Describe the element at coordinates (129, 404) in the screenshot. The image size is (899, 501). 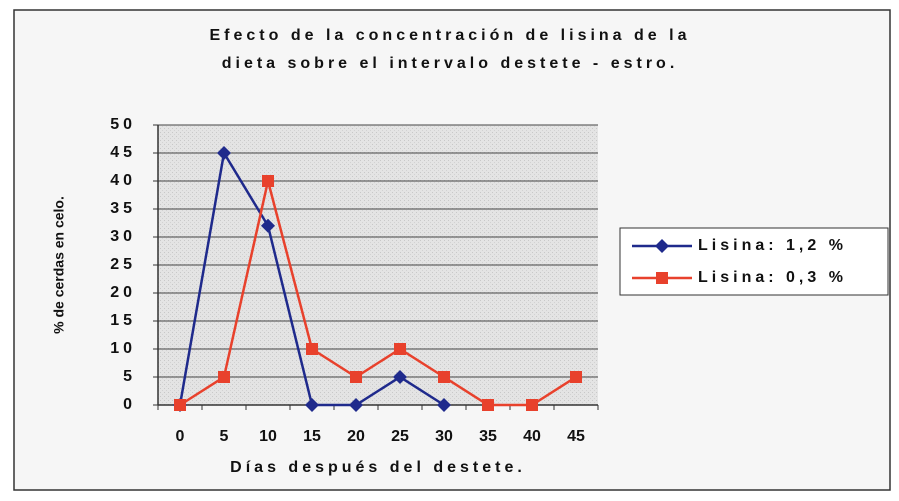
I see `y-tick-label: 0` at that location.